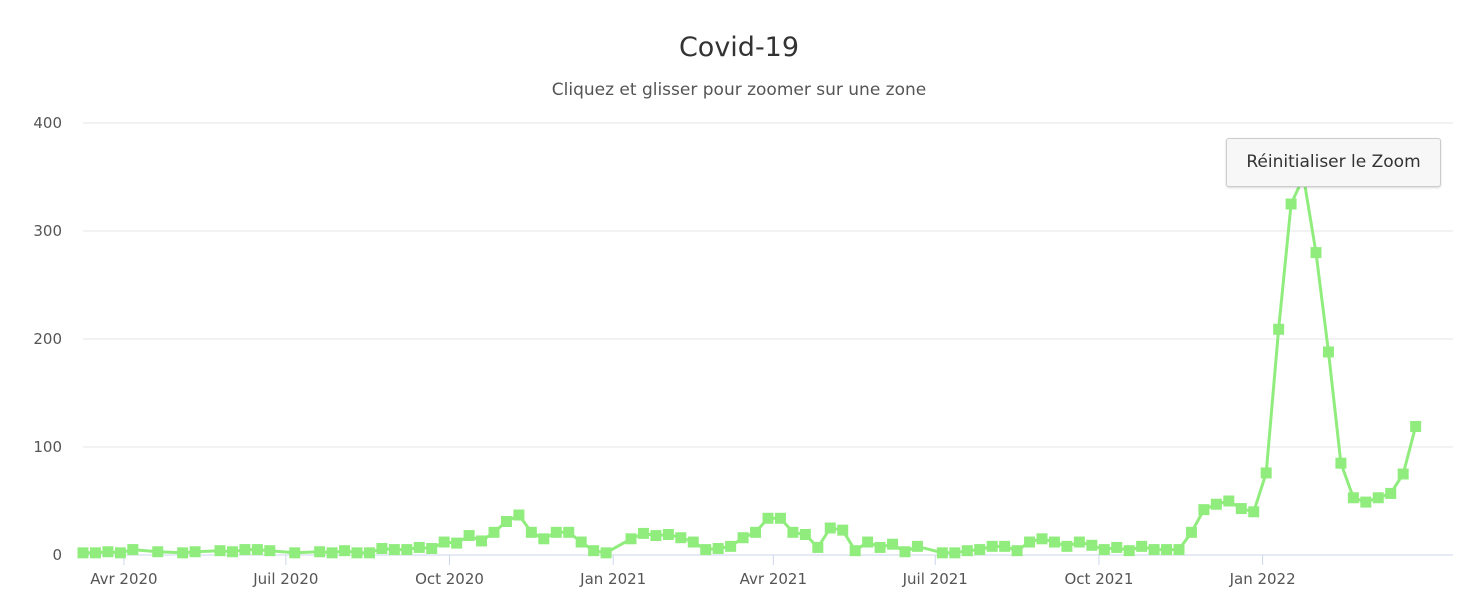  I want to click on y-tick-label: 400, so click(47, 123).